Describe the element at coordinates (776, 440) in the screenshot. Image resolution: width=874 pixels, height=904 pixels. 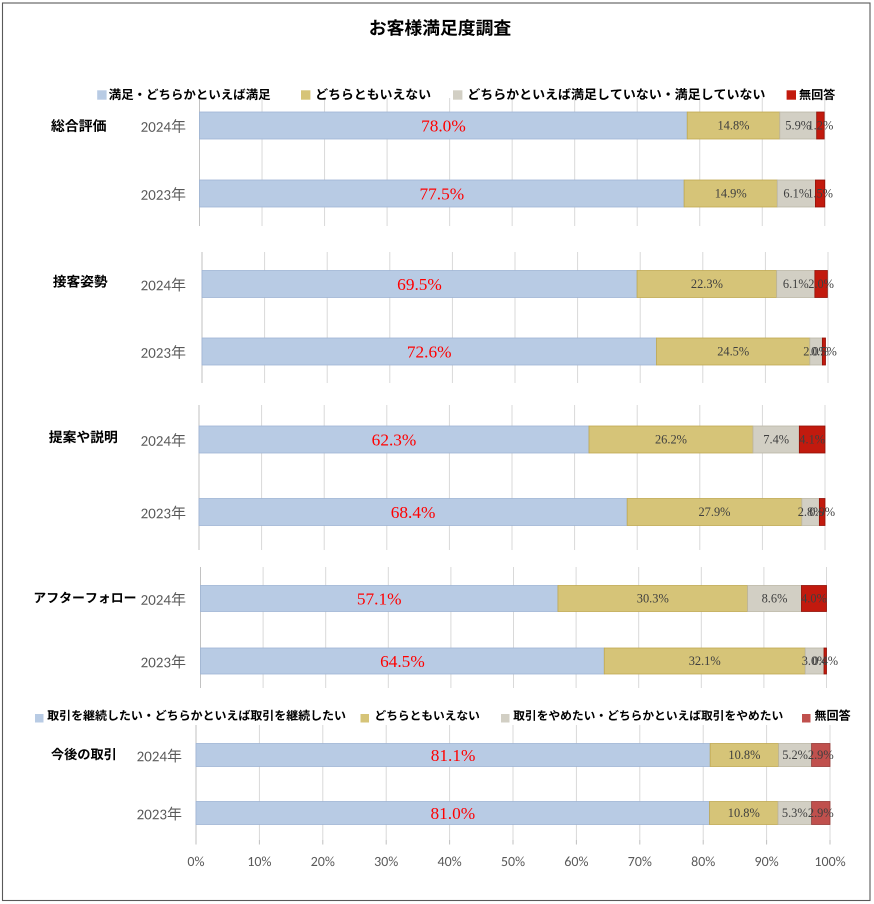
I see `svg-text: 7.4%` at that location.